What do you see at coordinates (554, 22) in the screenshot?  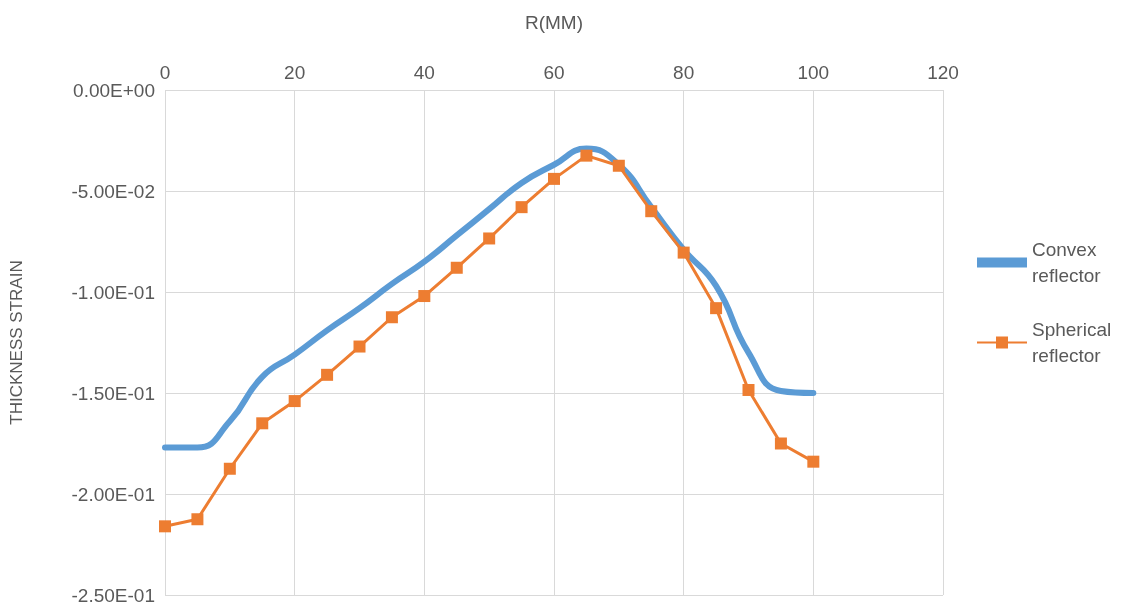 I see `x-axis-title: R(MM)` at bounding box center [554, 22].